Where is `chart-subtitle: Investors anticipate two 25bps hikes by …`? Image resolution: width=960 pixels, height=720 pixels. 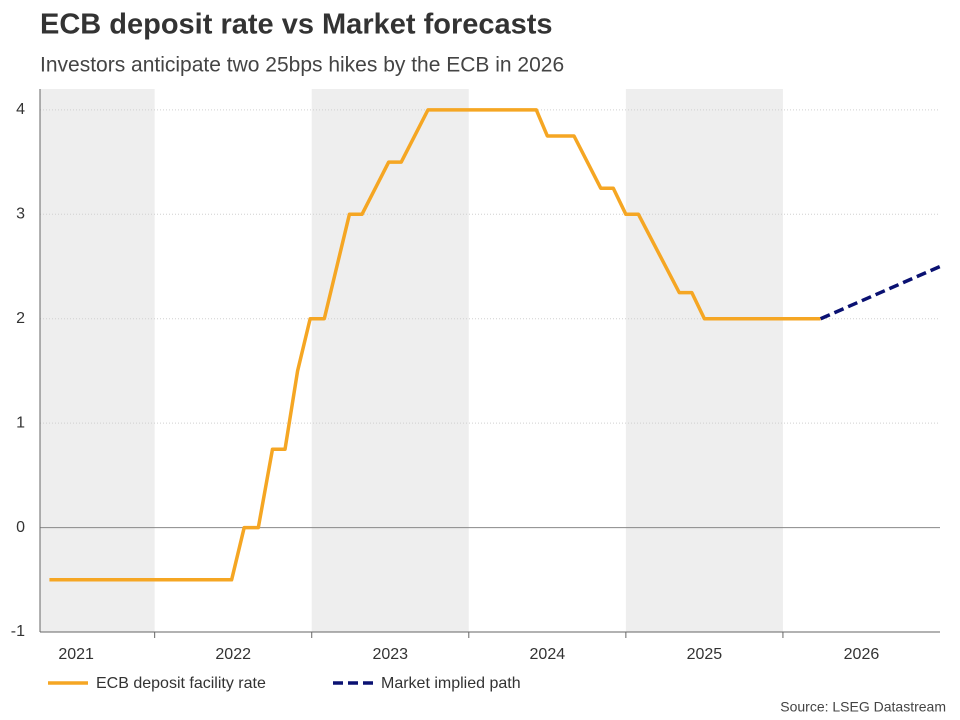 chart-subtitle: Investors anticipate two 25bps hikes by … is located at coordinates (302, 65).